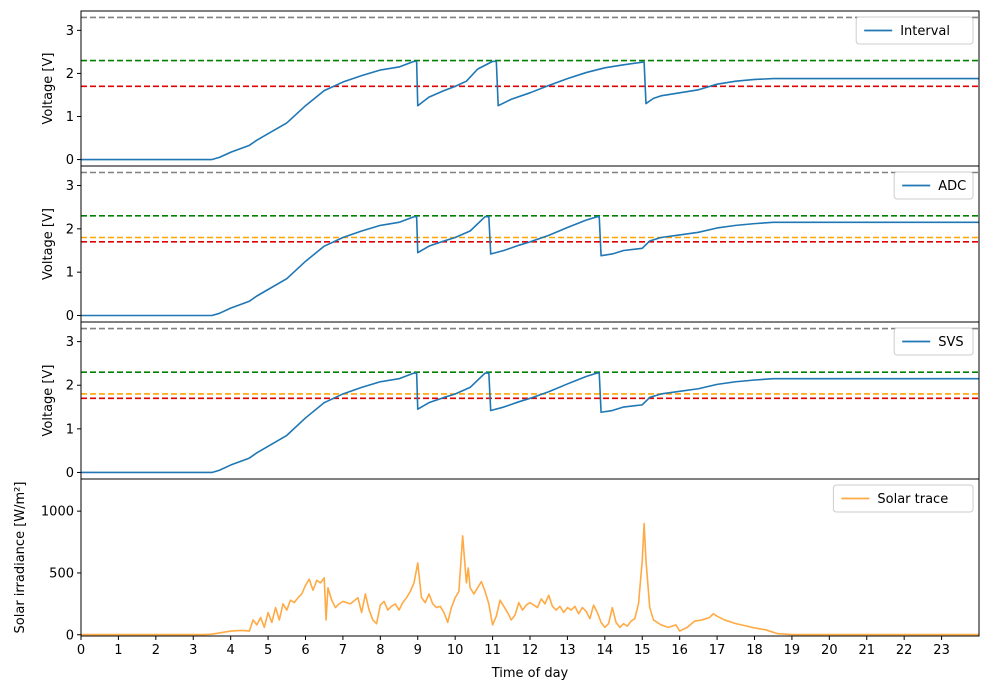 Image resolution: width=989 pixels, height=690 pixels. Describe the element at coordinates (530, 650) in the screenshot. I see `x-tick-label: 12` at that location.